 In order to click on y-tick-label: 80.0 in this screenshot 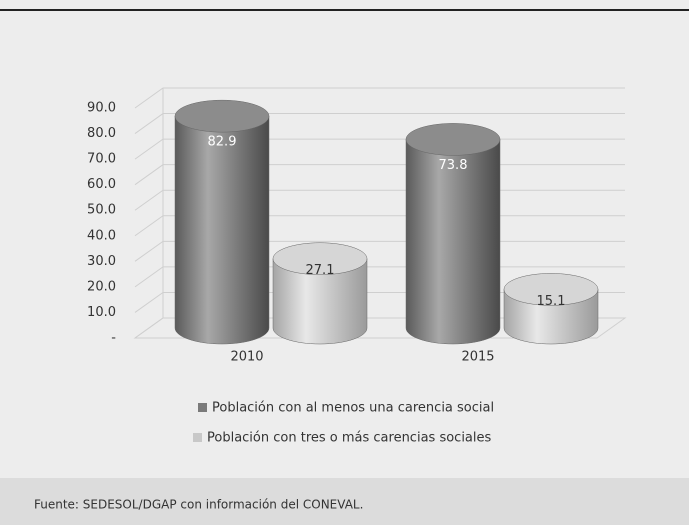, I will do `click(101, 133)`.